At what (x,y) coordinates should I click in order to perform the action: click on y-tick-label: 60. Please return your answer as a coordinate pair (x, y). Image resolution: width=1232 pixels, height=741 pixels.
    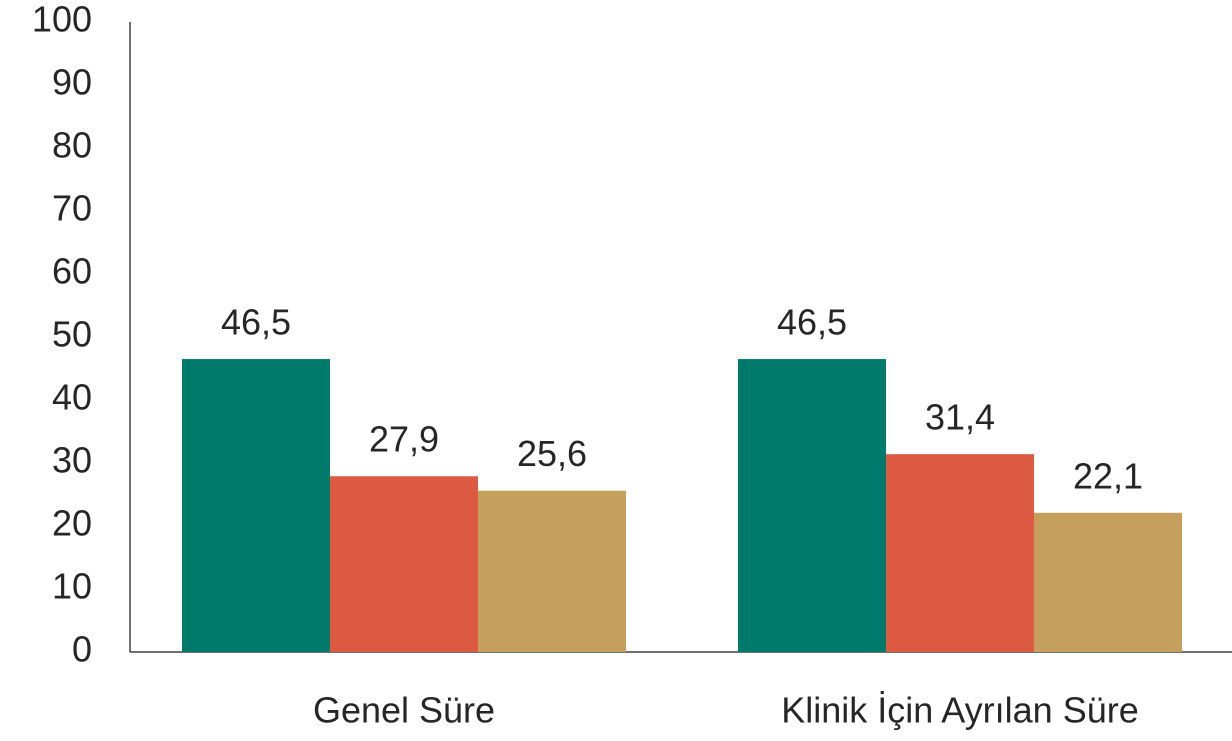
    Looking at the image, I should click on (72, 271).